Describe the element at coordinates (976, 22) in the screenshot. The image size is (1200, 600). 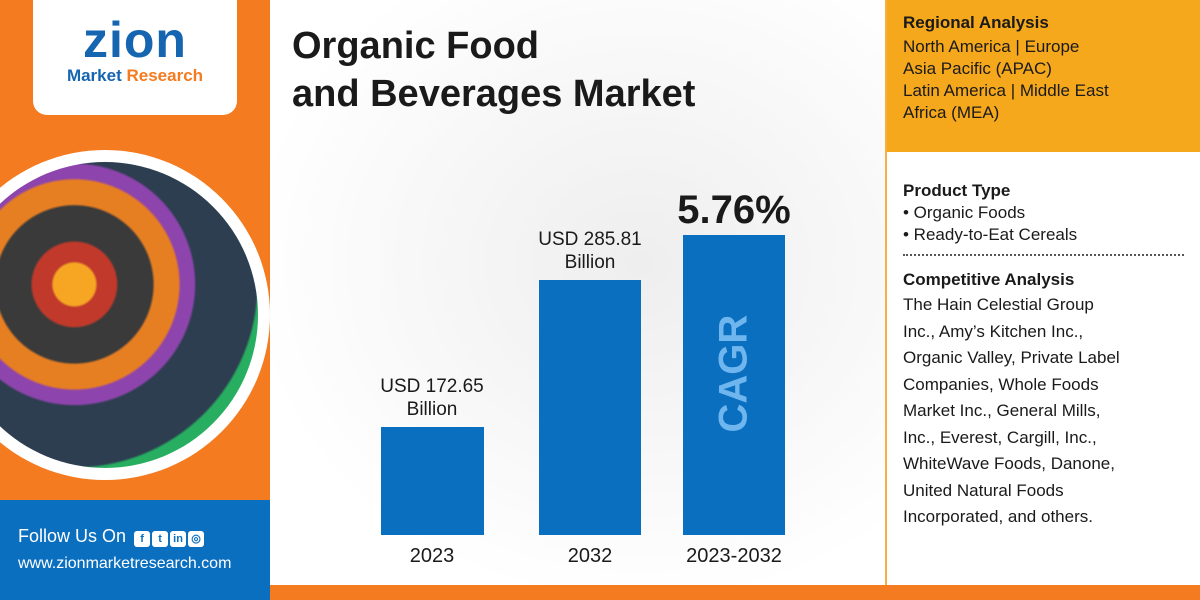
I see `regional-heading: Regional Analysis` at that location.